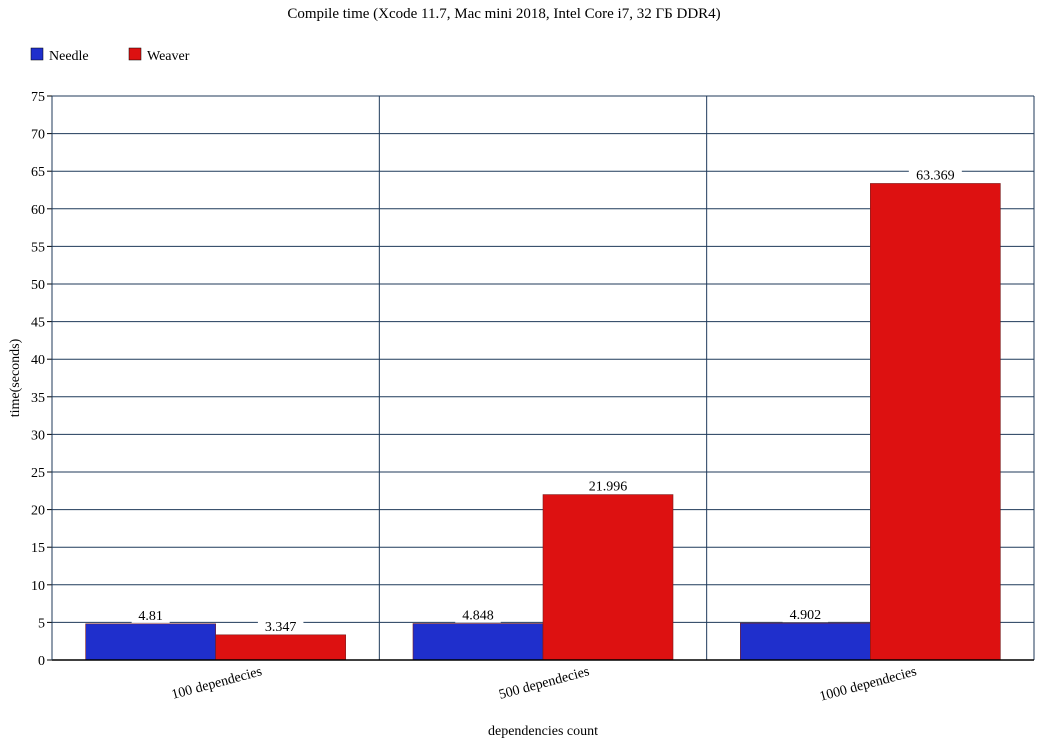  Describe the element at coordinates (37, 54) in the screenshot. I see `legend-swatch-needle` at that location.